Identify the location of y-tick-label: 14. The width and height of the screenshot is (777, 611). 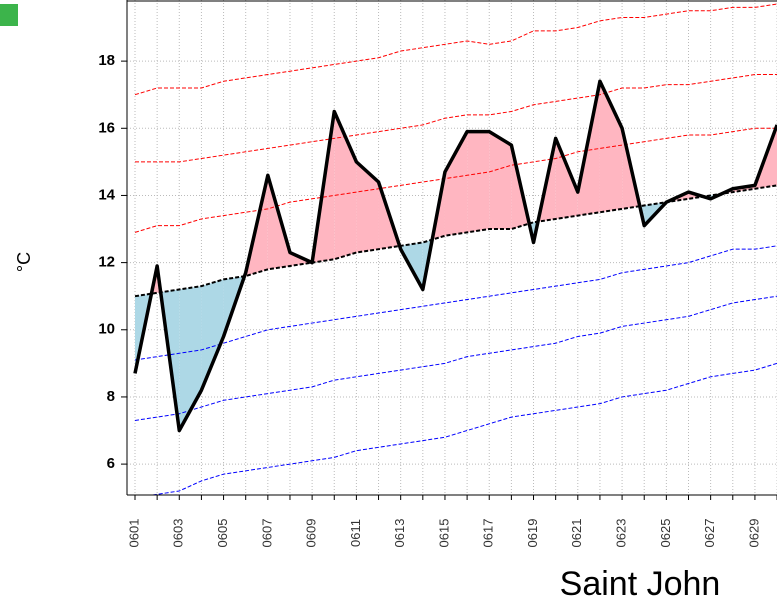
(106, 194).